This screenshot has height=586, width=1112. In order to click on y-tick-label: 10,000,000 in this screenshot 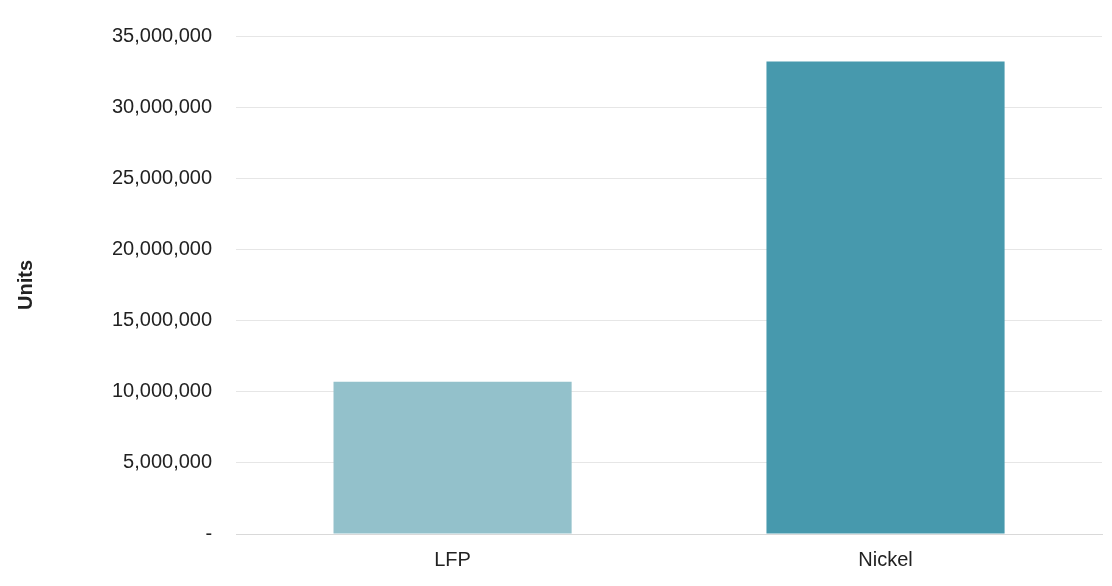, I will do `click(162, 390)`.